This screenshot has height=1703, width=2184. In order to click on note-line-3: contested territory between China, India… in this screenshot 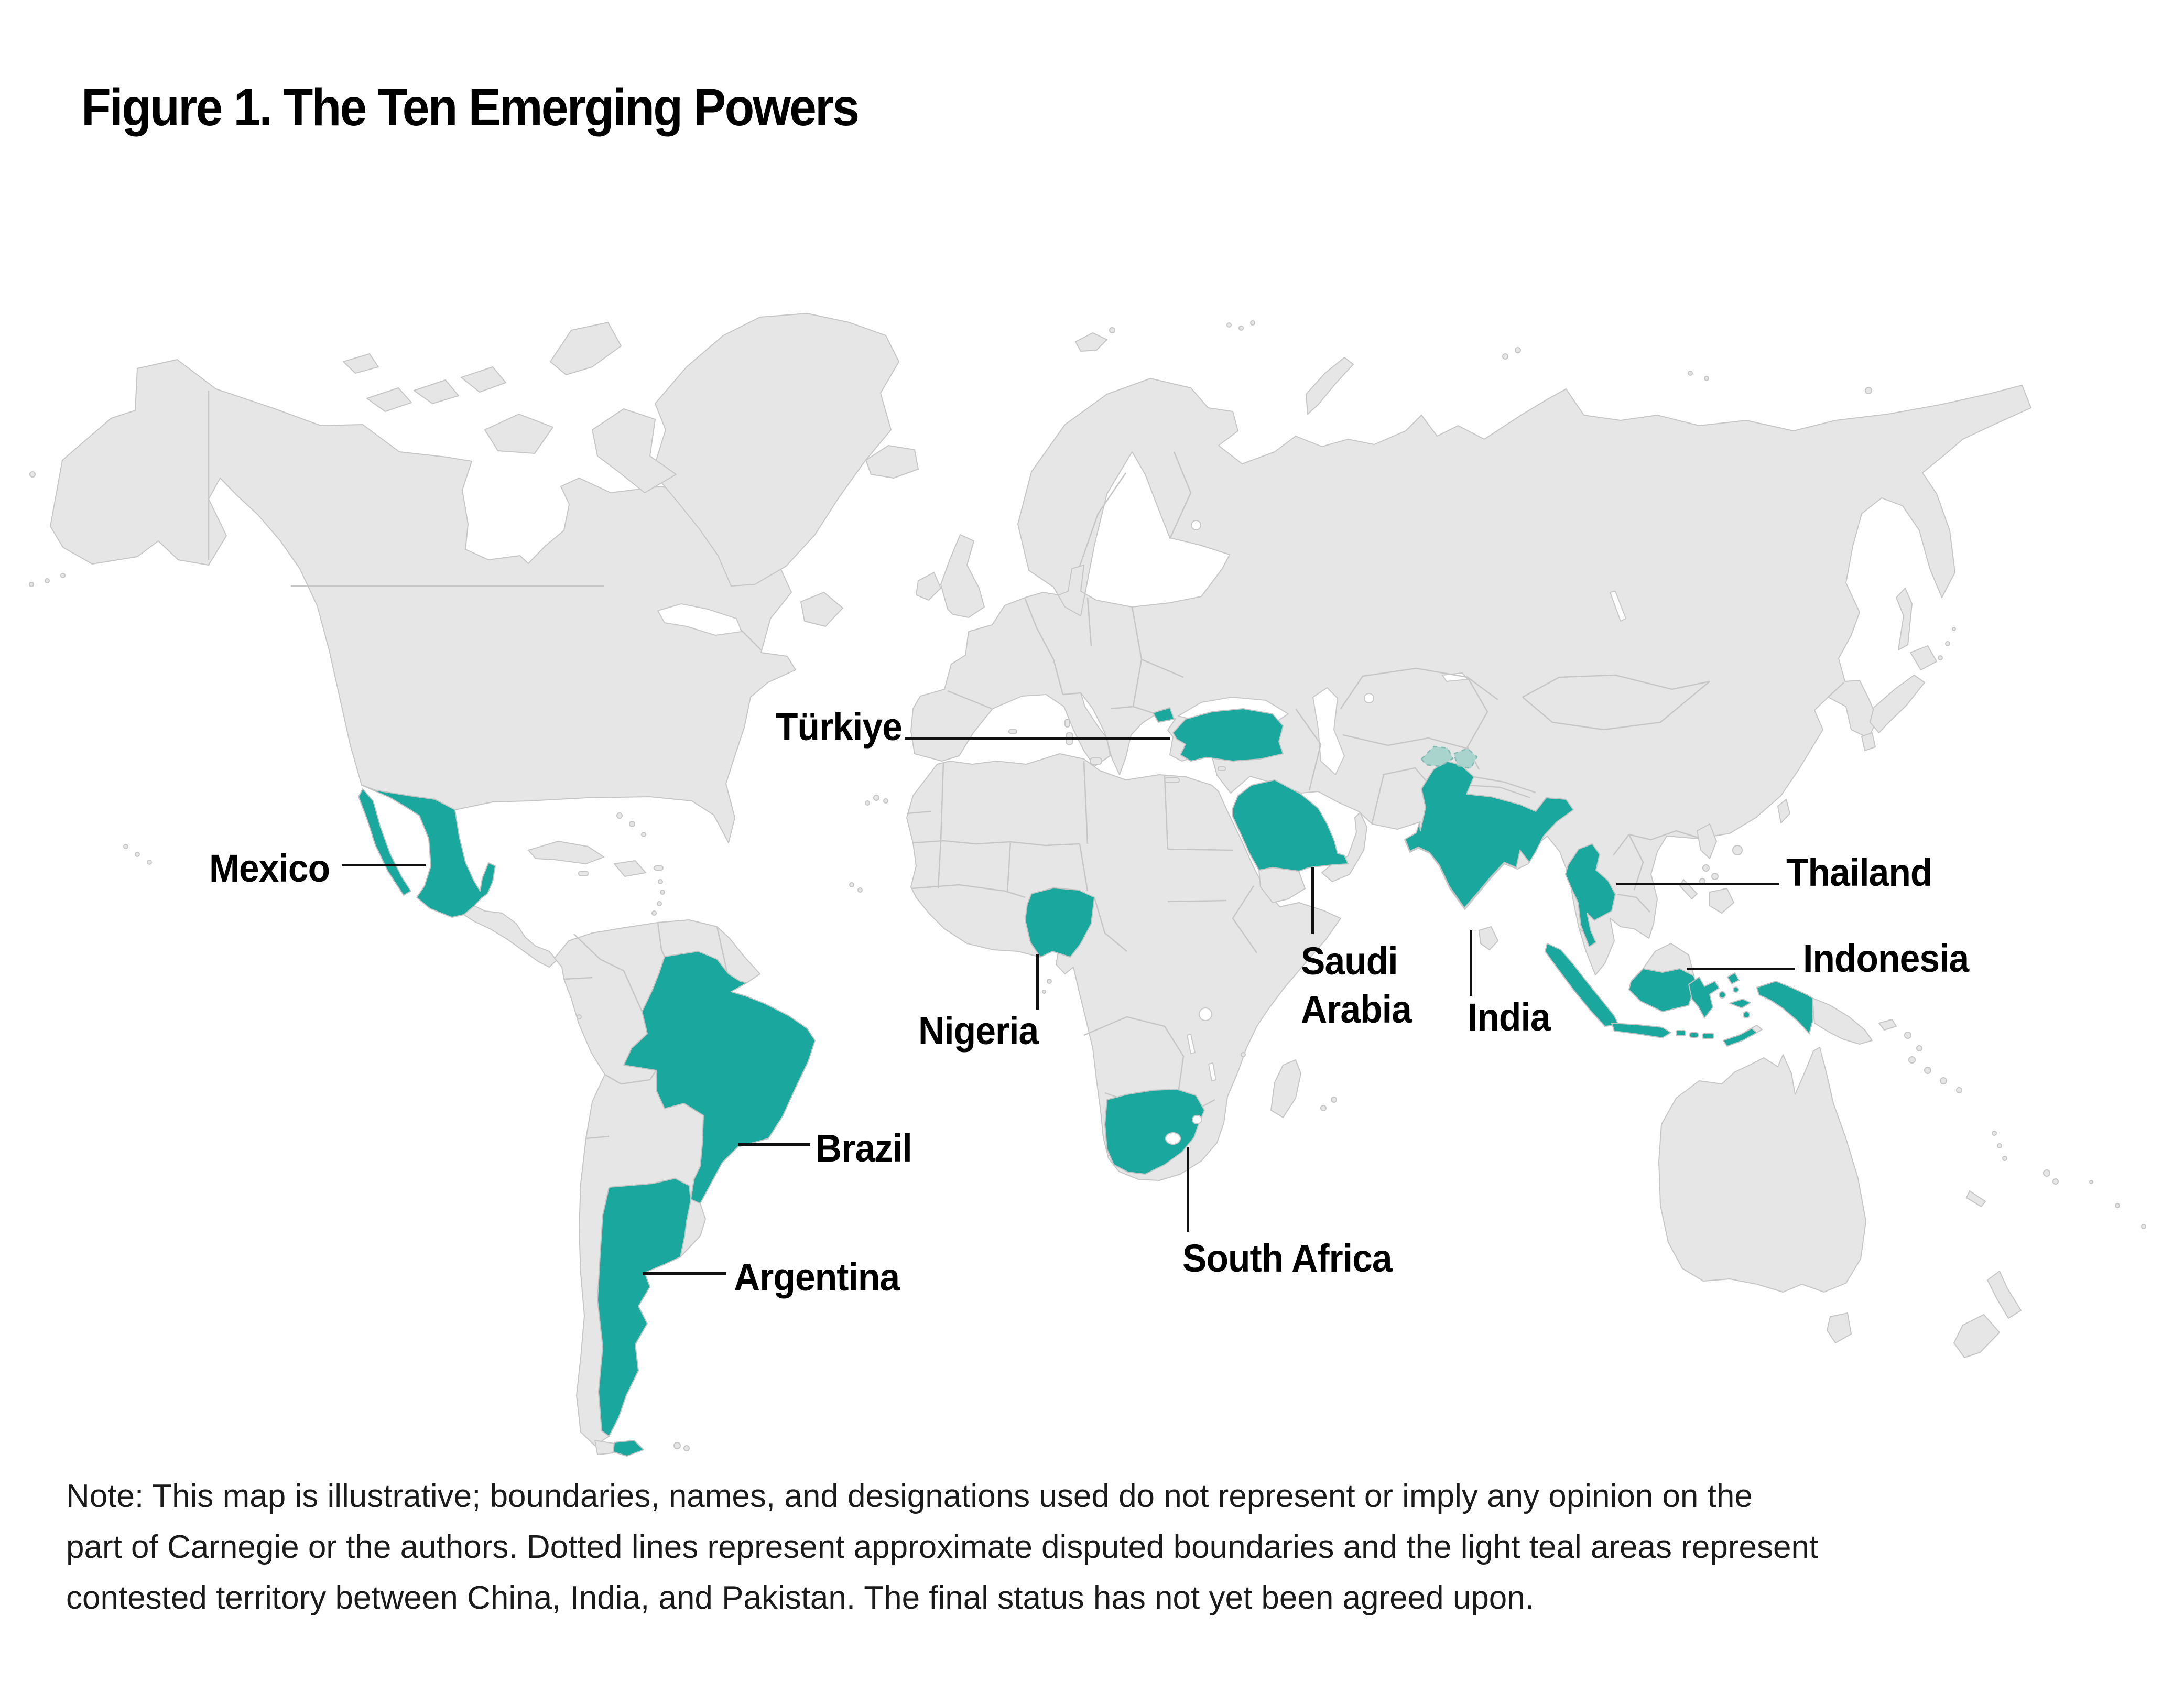, I will do `click(800, 1598)`.